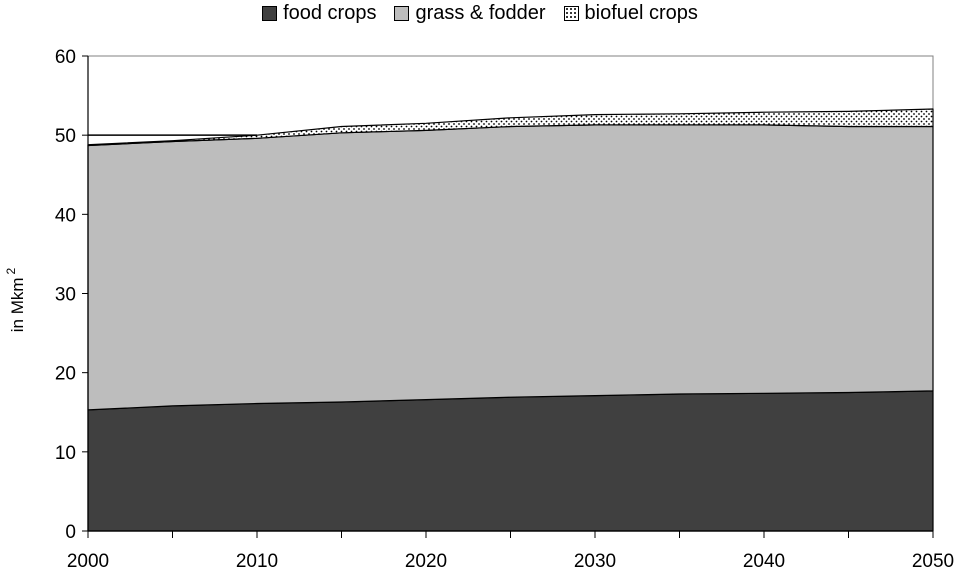  I want to click on y-tick-label: 40, so click(65, 215).